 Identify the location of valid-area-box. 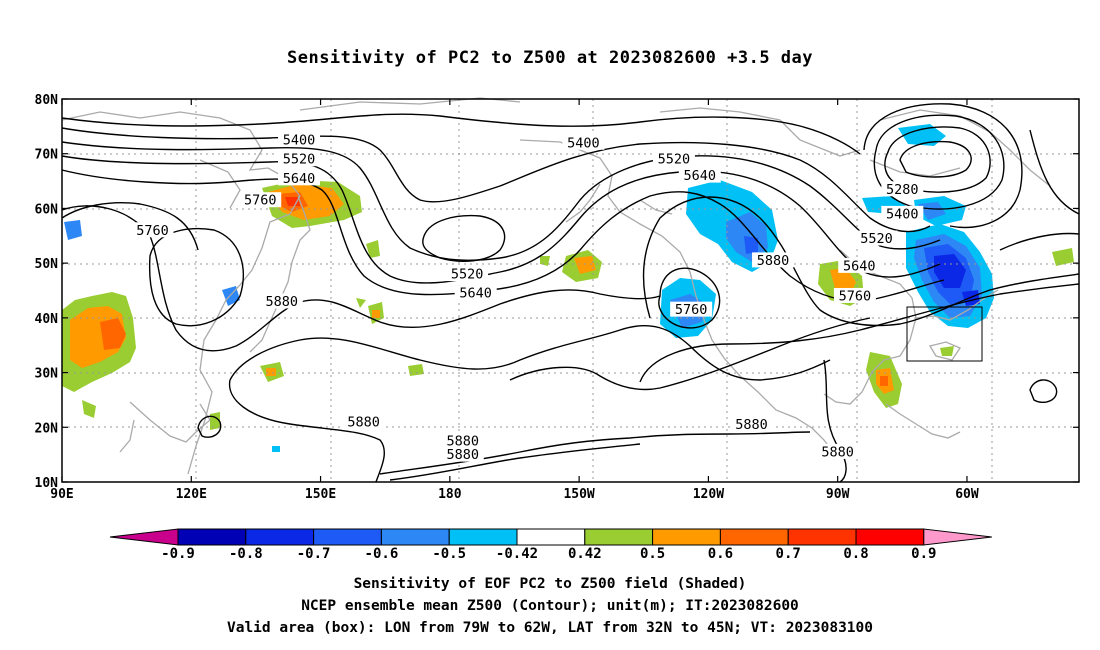
(944, 334).